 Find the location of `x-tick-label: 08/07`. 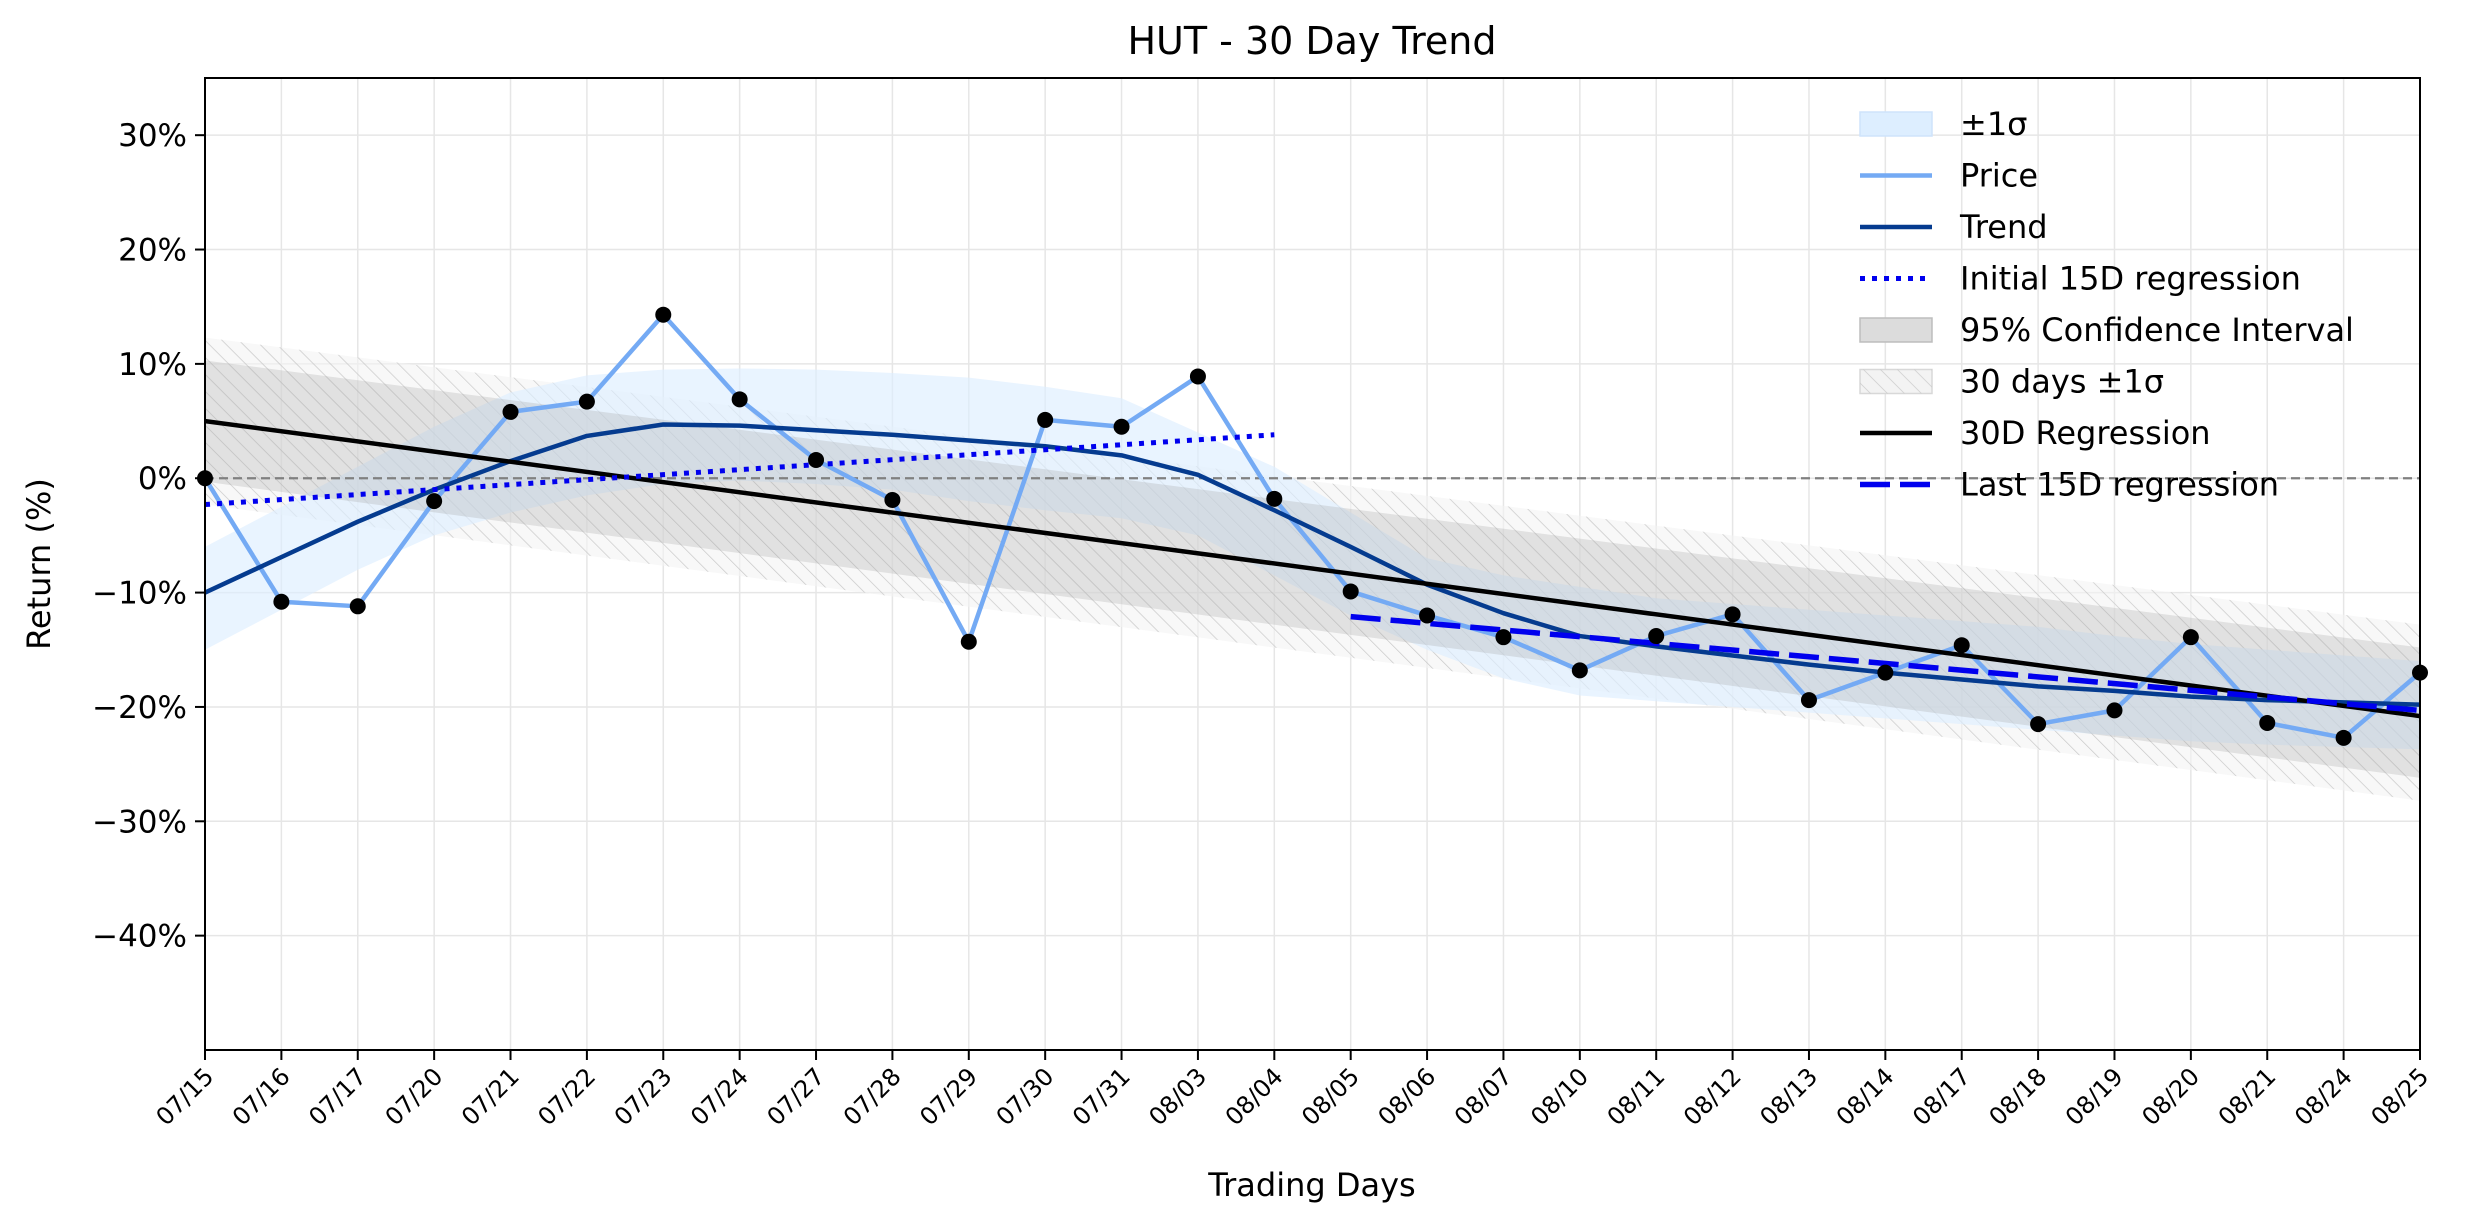

x-tick-label: 08/07 is located at coordinates (1483, 1096).